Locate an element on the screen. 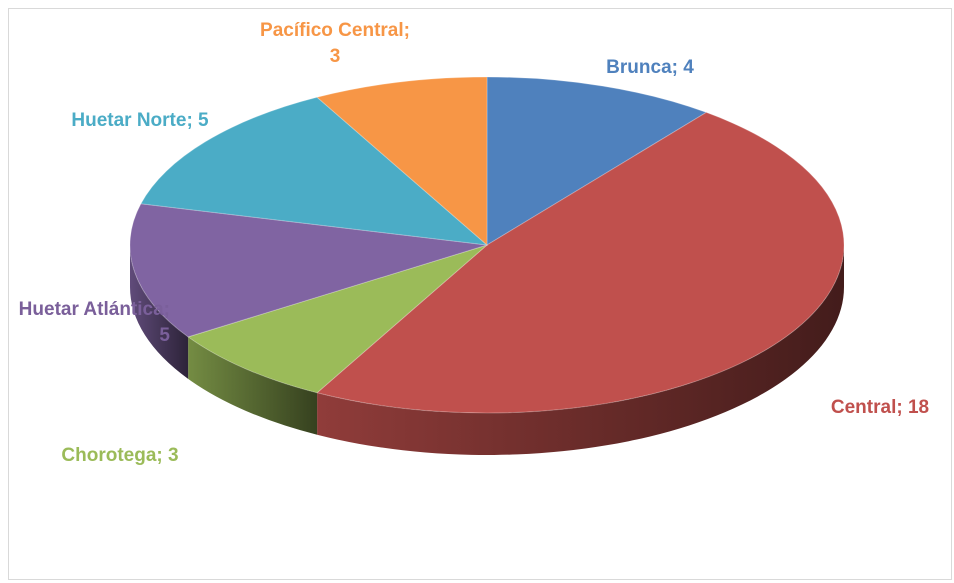  data-label: Brunca; 4 is located at coordinates (650, 67).